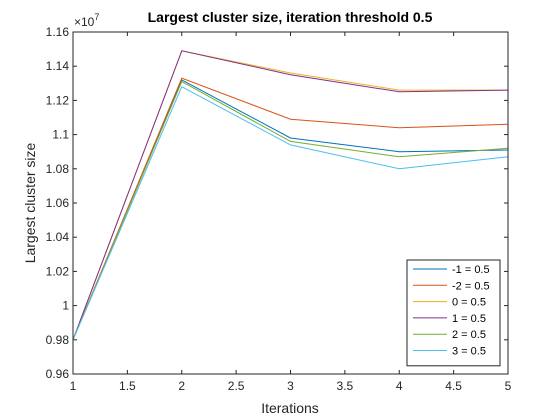 This screenshot has height=420, width=560. What do you see at coordinates (469, 335) in the screenshot?
I see `legend-label: 2 = 0.5` at bounding box center [469, 335].